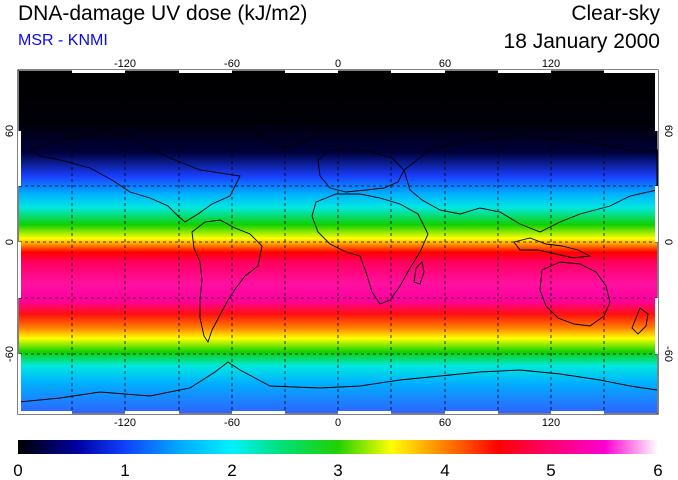 This screenshot has height=480, width=678. I want to click on map-title: DNA-damage UV dose (kJ/m2), so click(163, 13).